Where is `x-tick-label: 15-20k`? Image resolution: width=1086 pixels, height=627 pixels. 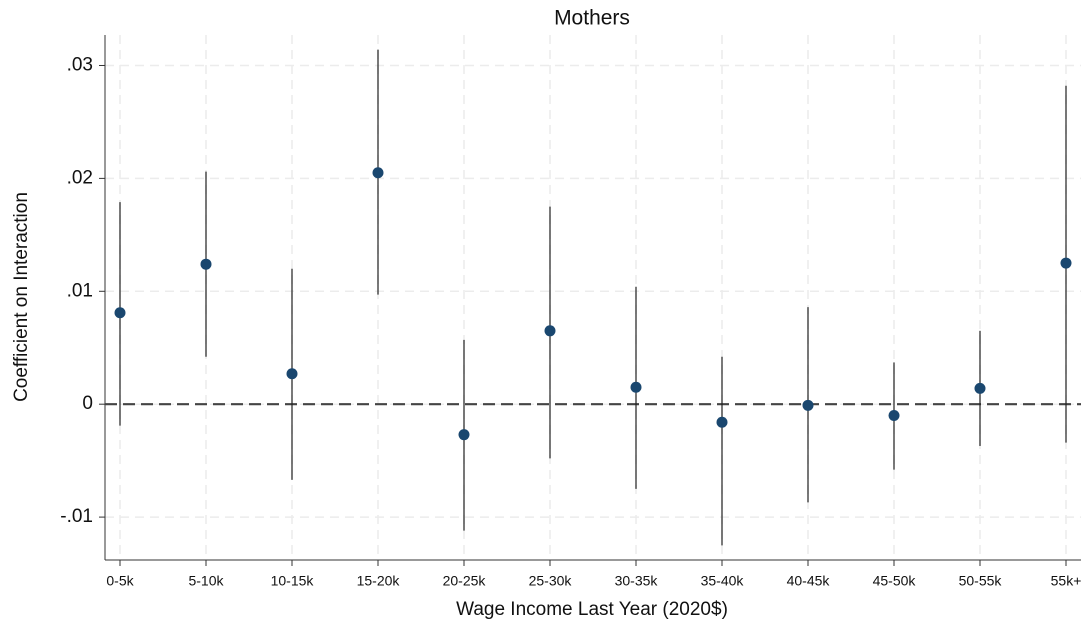
x-tick-label: 15-20k is located at coordinates (379, 581).